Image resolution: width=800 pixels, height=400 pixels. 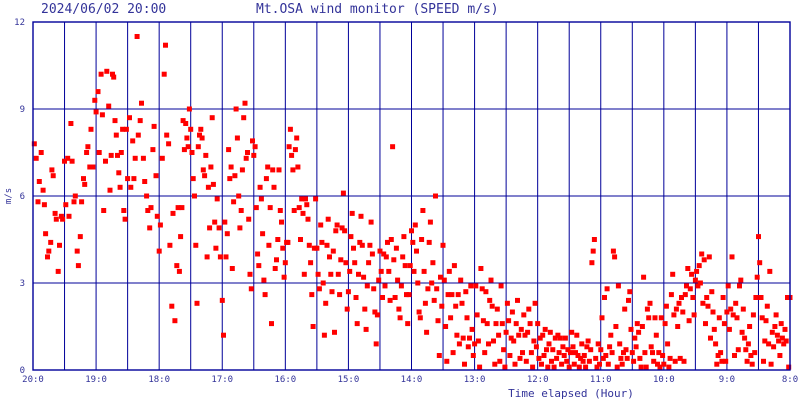 I want to click on x-tick-label: 20:0, so click(x=33, y=380).